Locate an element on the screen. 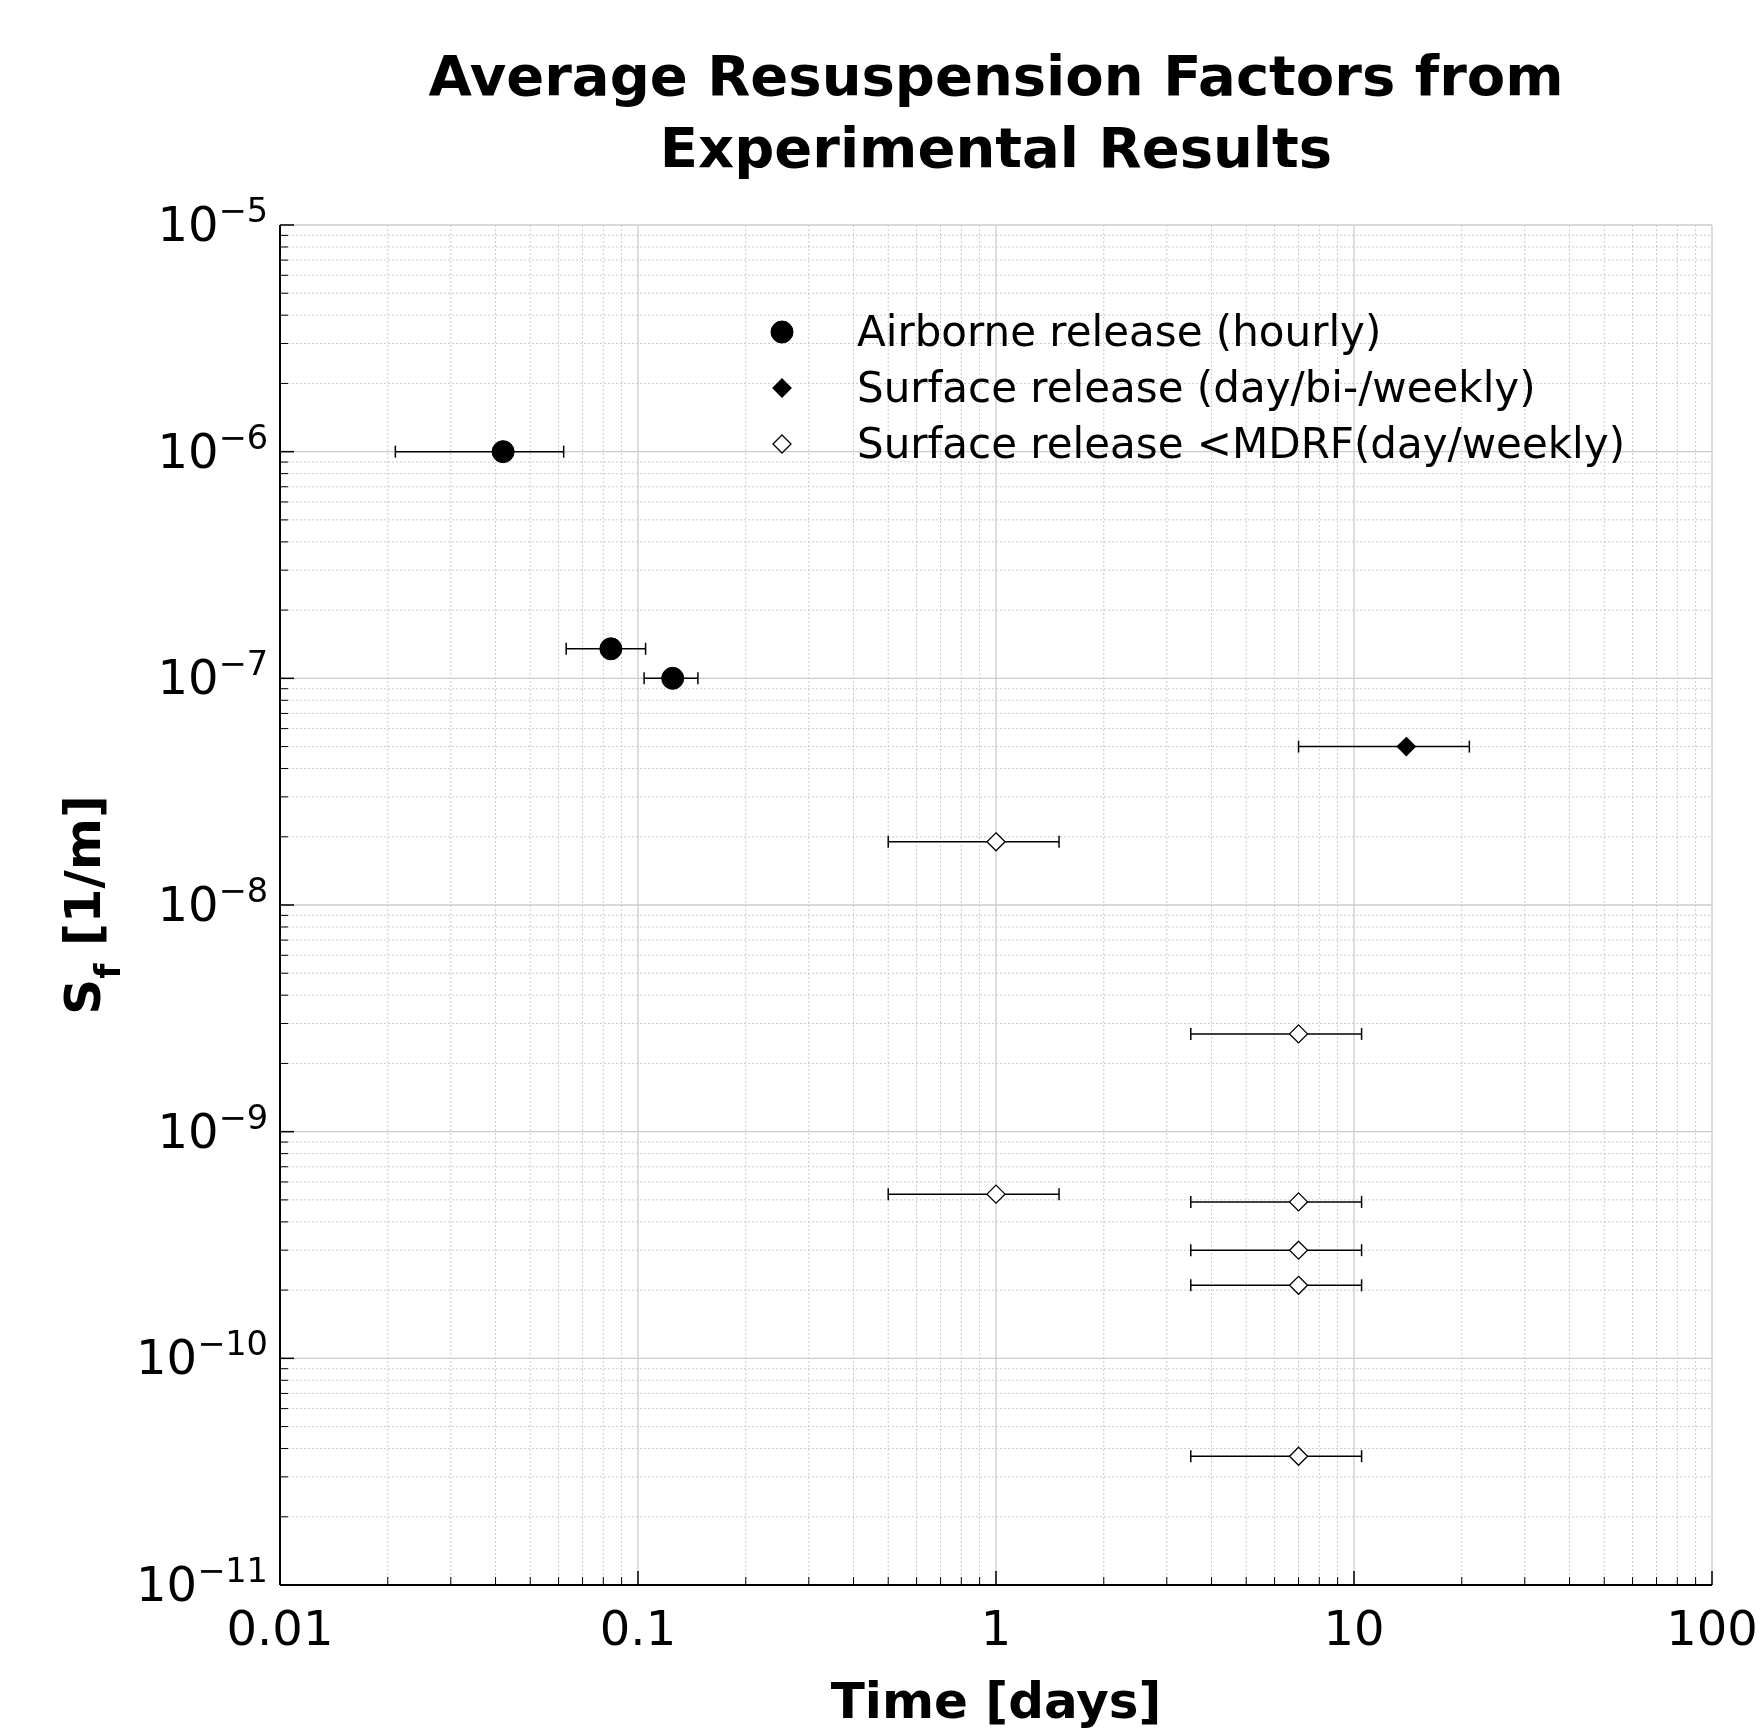 The height and width of the screenshot is (1729, 1762). x-tick-label: 100 is located at coordinates (1712, 1628).